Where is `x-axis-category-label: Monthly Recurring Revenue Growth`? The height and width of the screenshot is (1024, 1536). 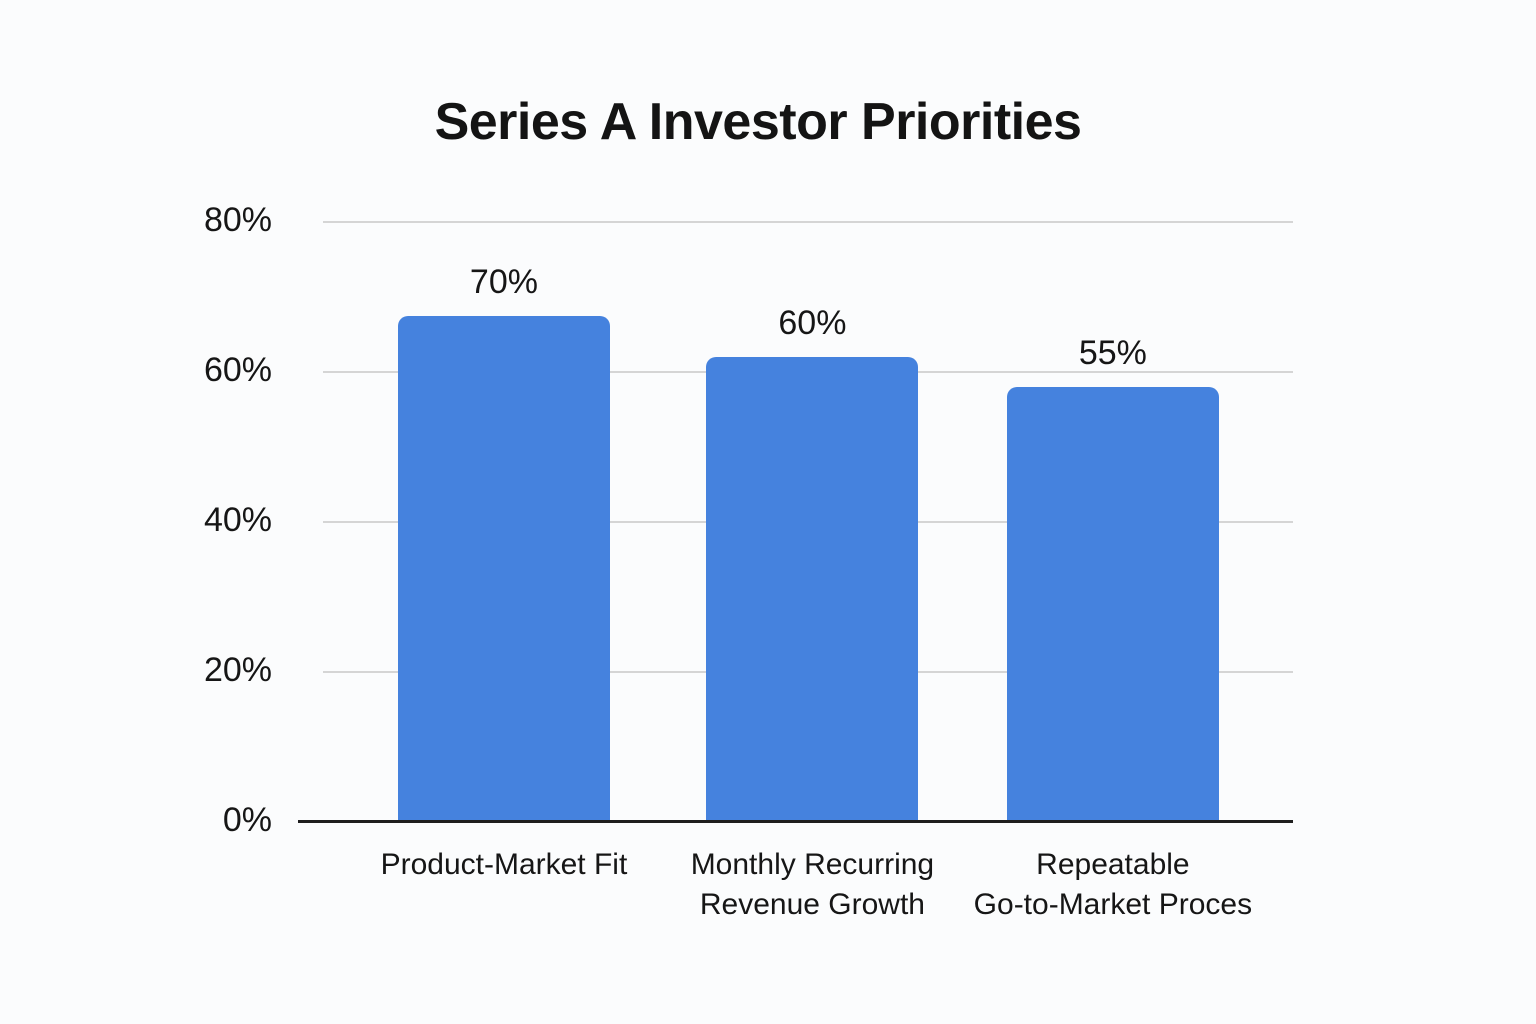 x-axis-category-label: Monthly Recurring Revenue Growth is located at coordinates (812, 884).